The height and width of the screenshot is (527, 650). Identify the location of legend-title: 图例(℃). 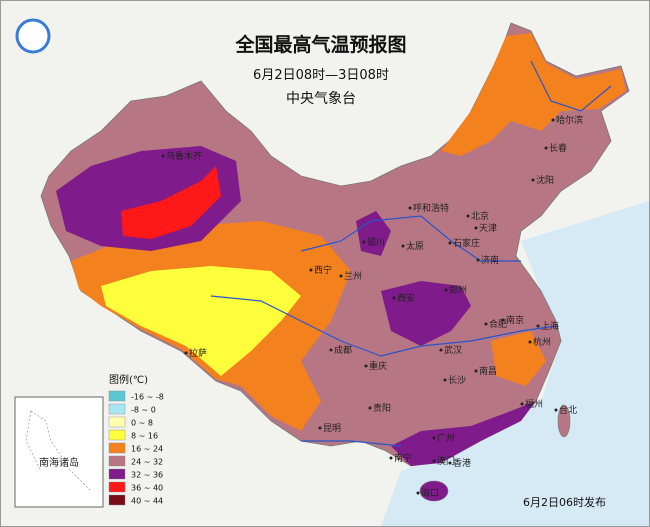
(128, 379).